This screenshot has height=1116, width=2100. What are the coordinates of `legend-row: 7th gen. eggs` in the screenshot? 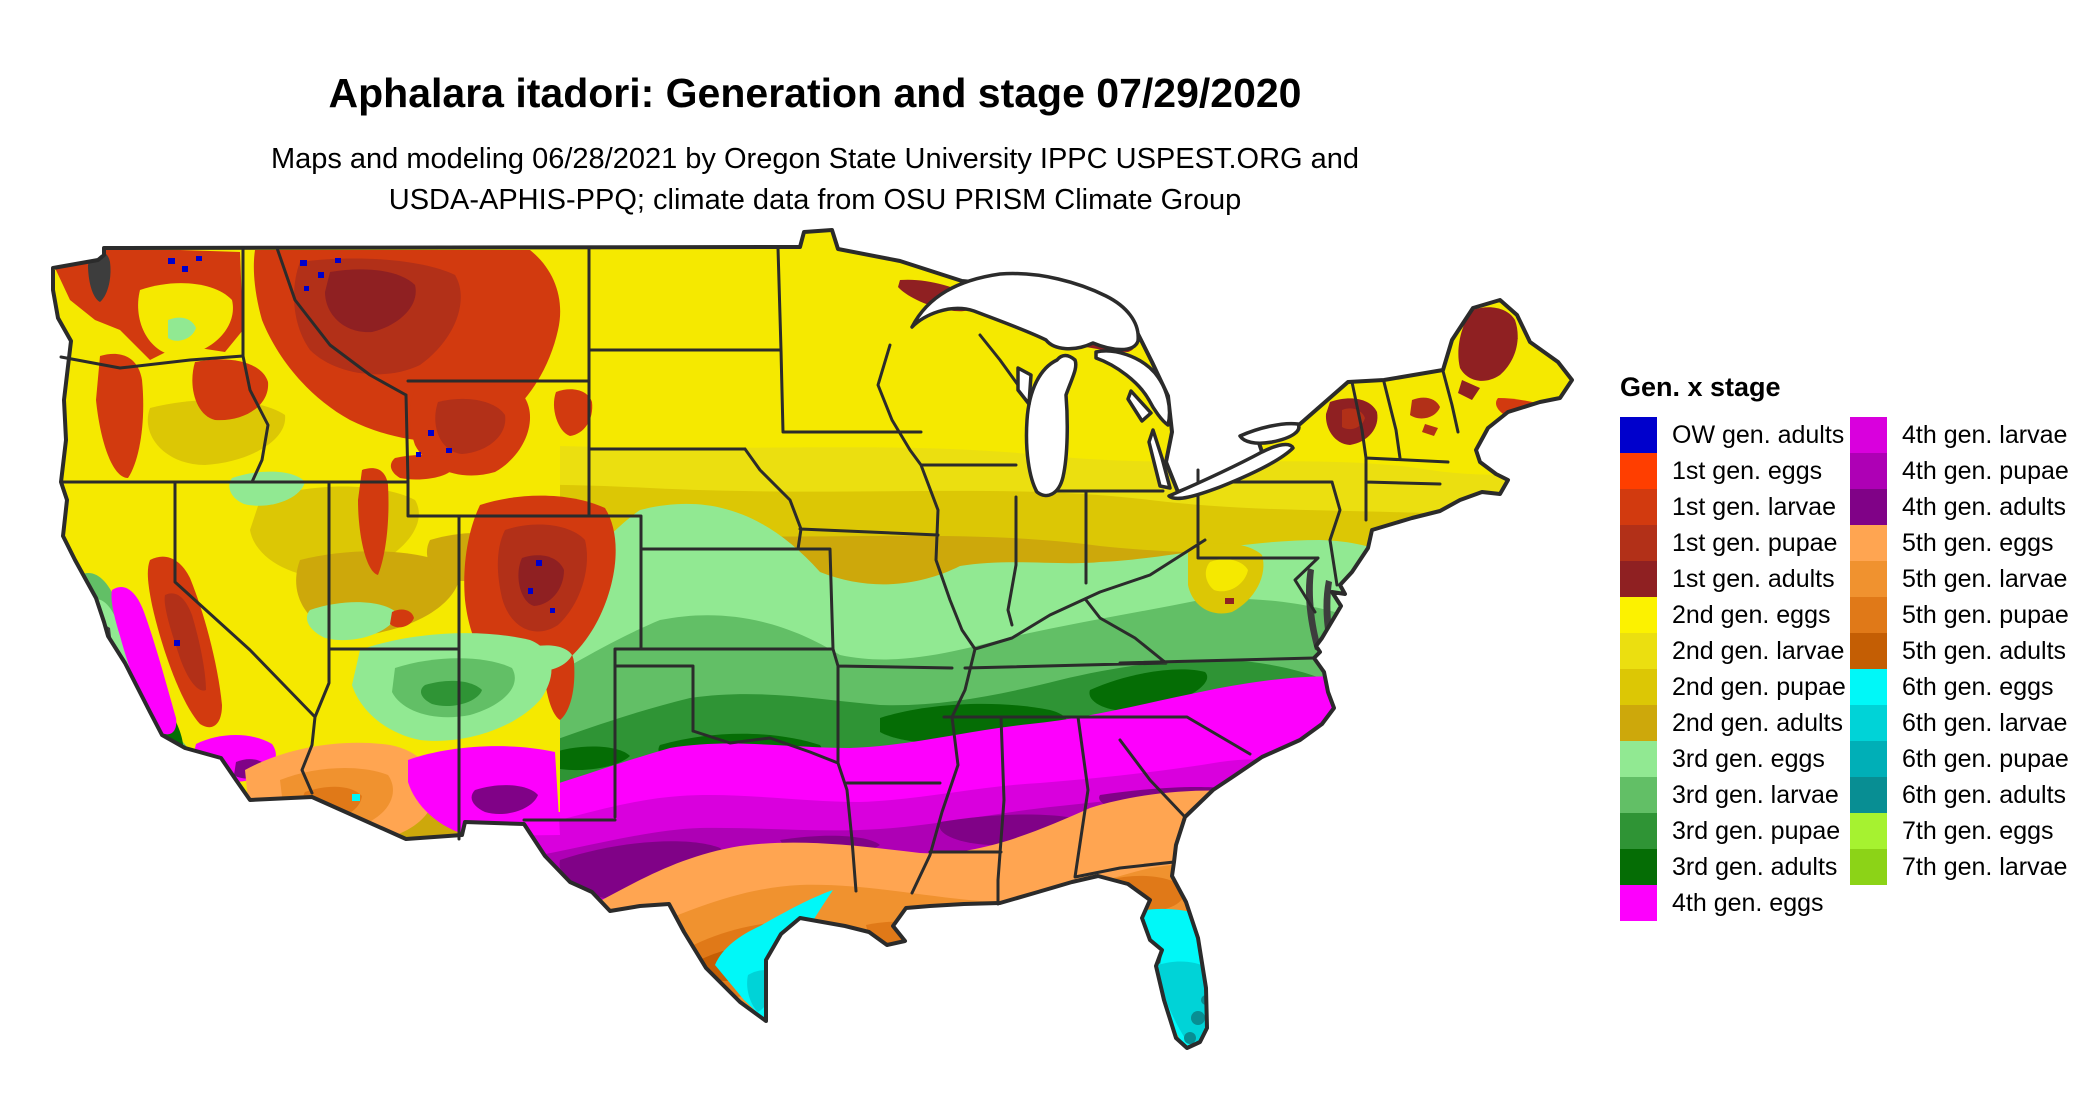 It's located at (1970, 831).